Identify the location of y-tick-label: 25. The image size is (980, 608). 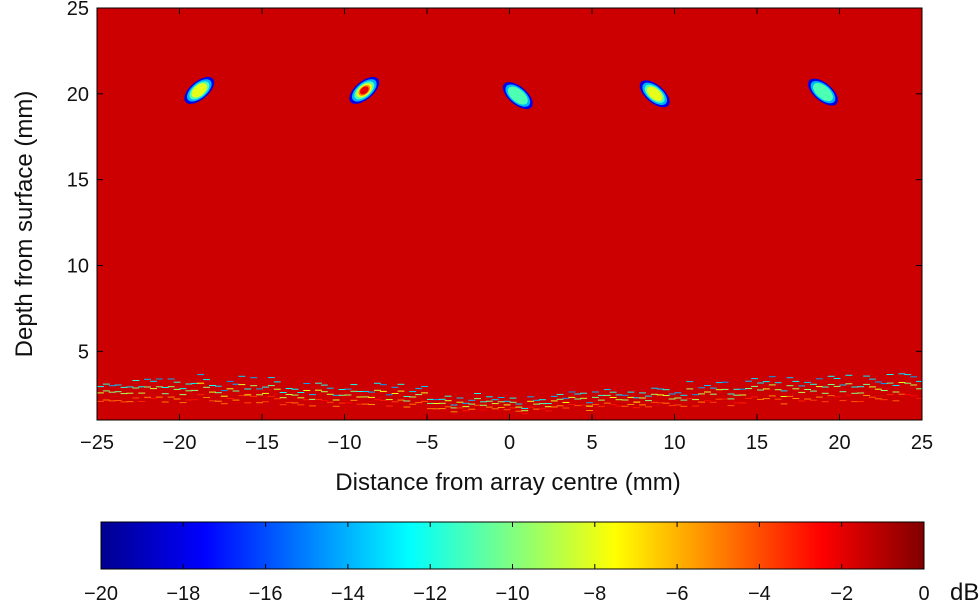
(78, 10).